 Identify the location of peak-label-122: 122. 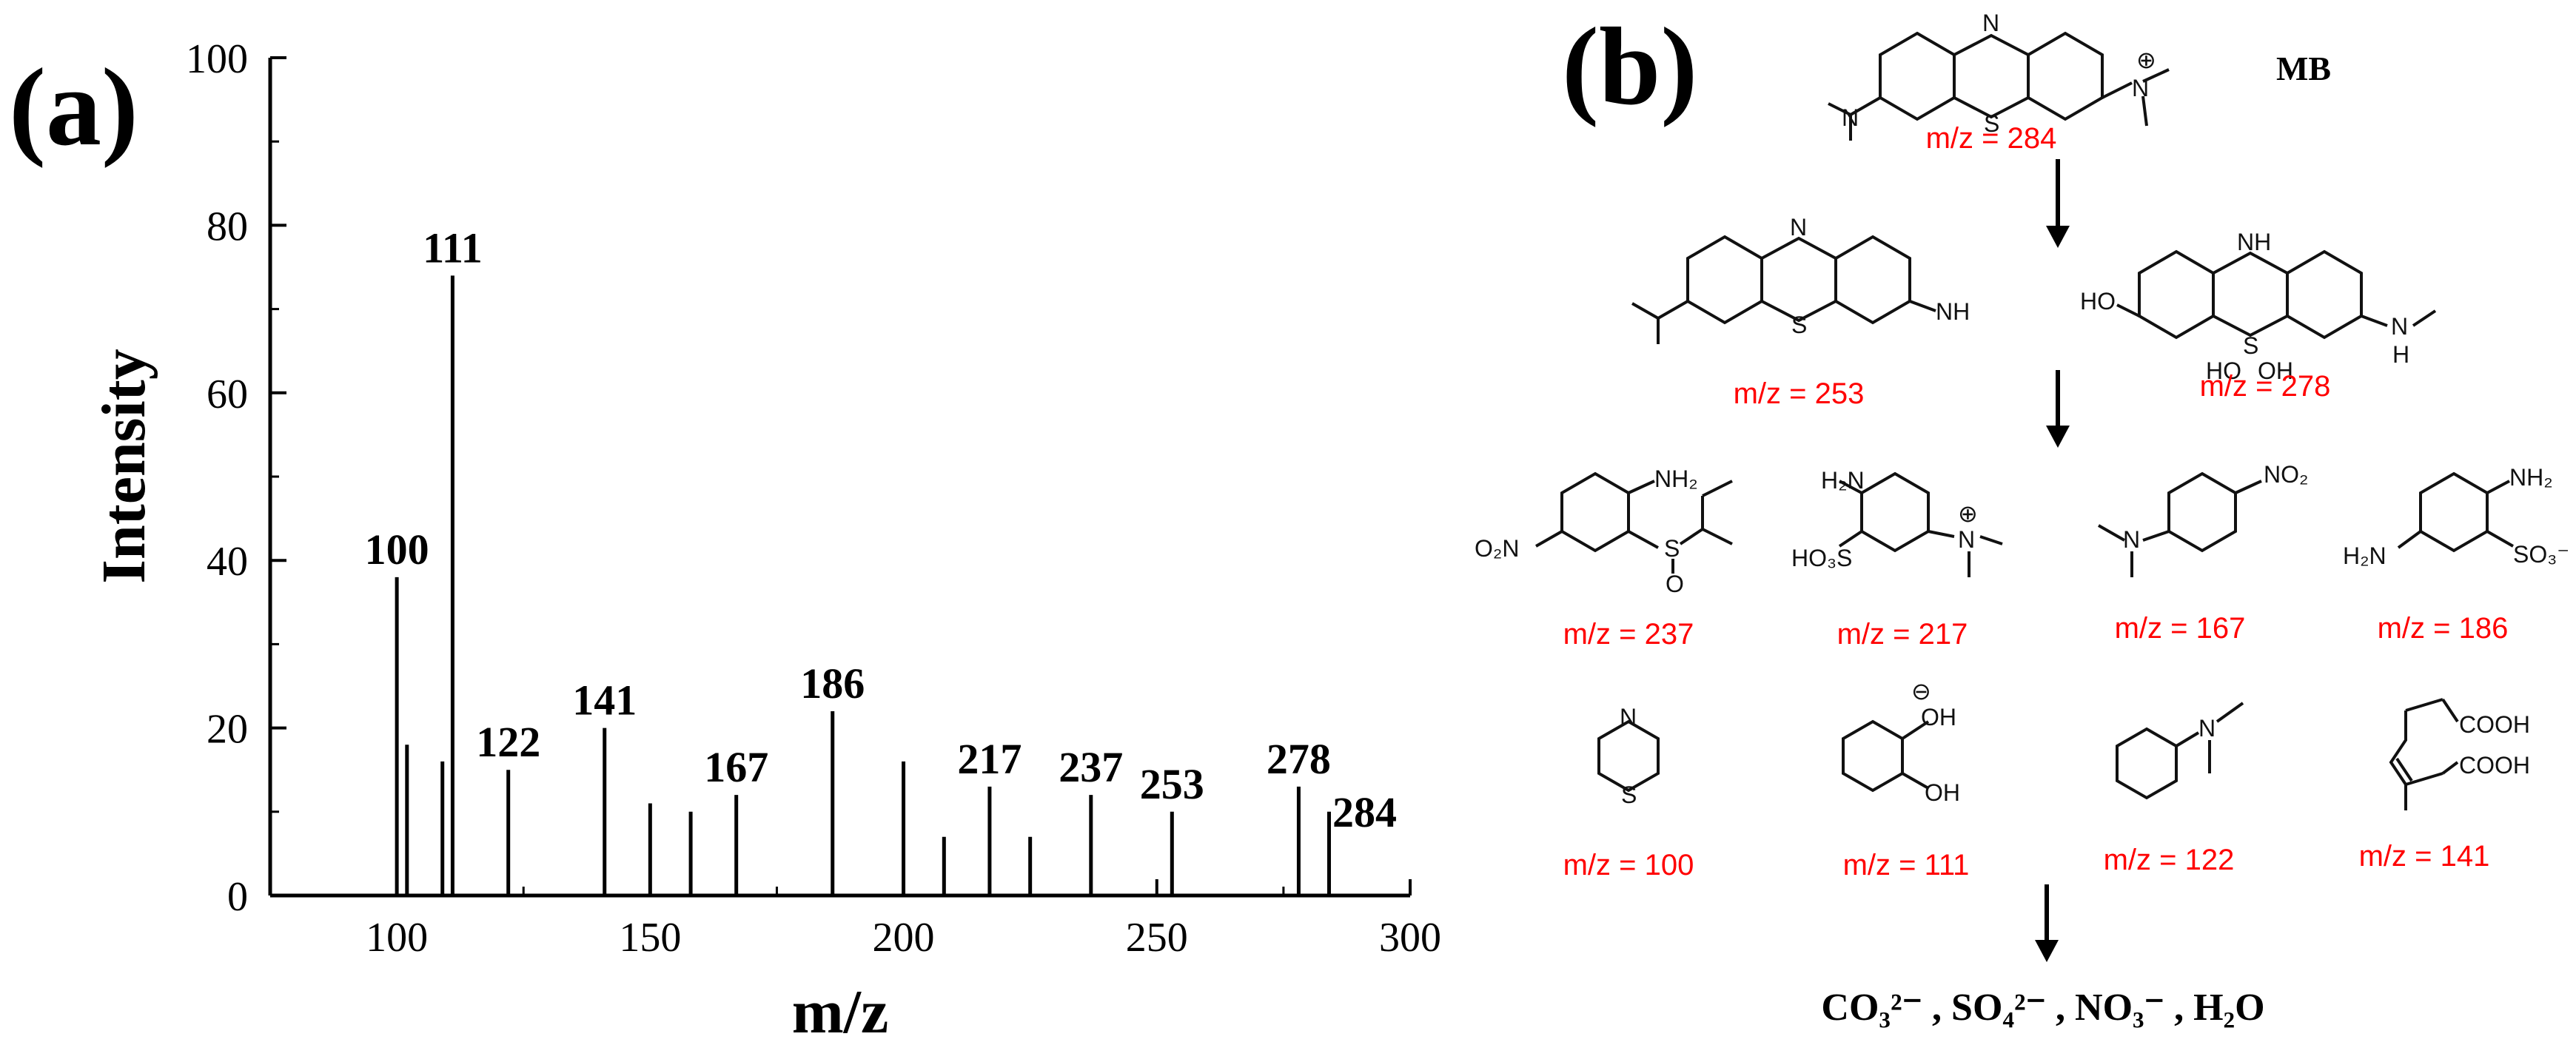
(508, 742).